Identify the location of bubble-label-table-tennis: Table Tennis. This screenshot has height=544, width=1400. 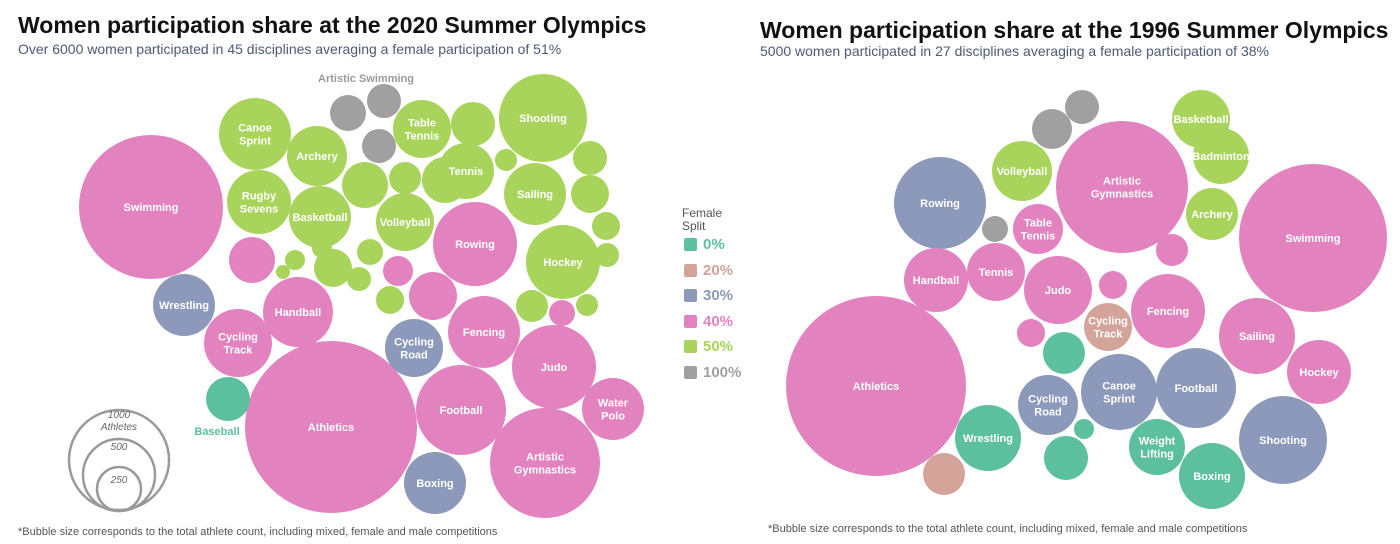
(422, 129).